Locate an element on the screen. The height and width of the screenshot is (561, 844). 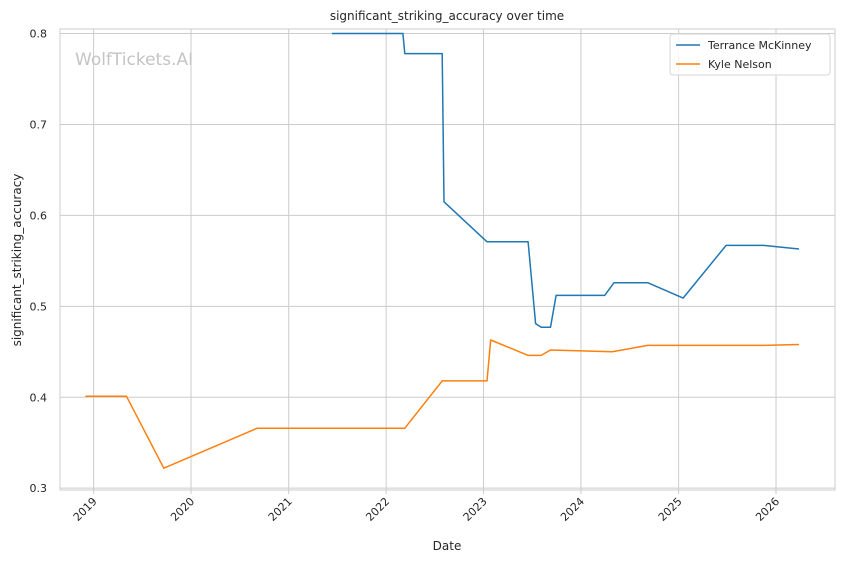
legend-box is located at coordinates (750, 54).